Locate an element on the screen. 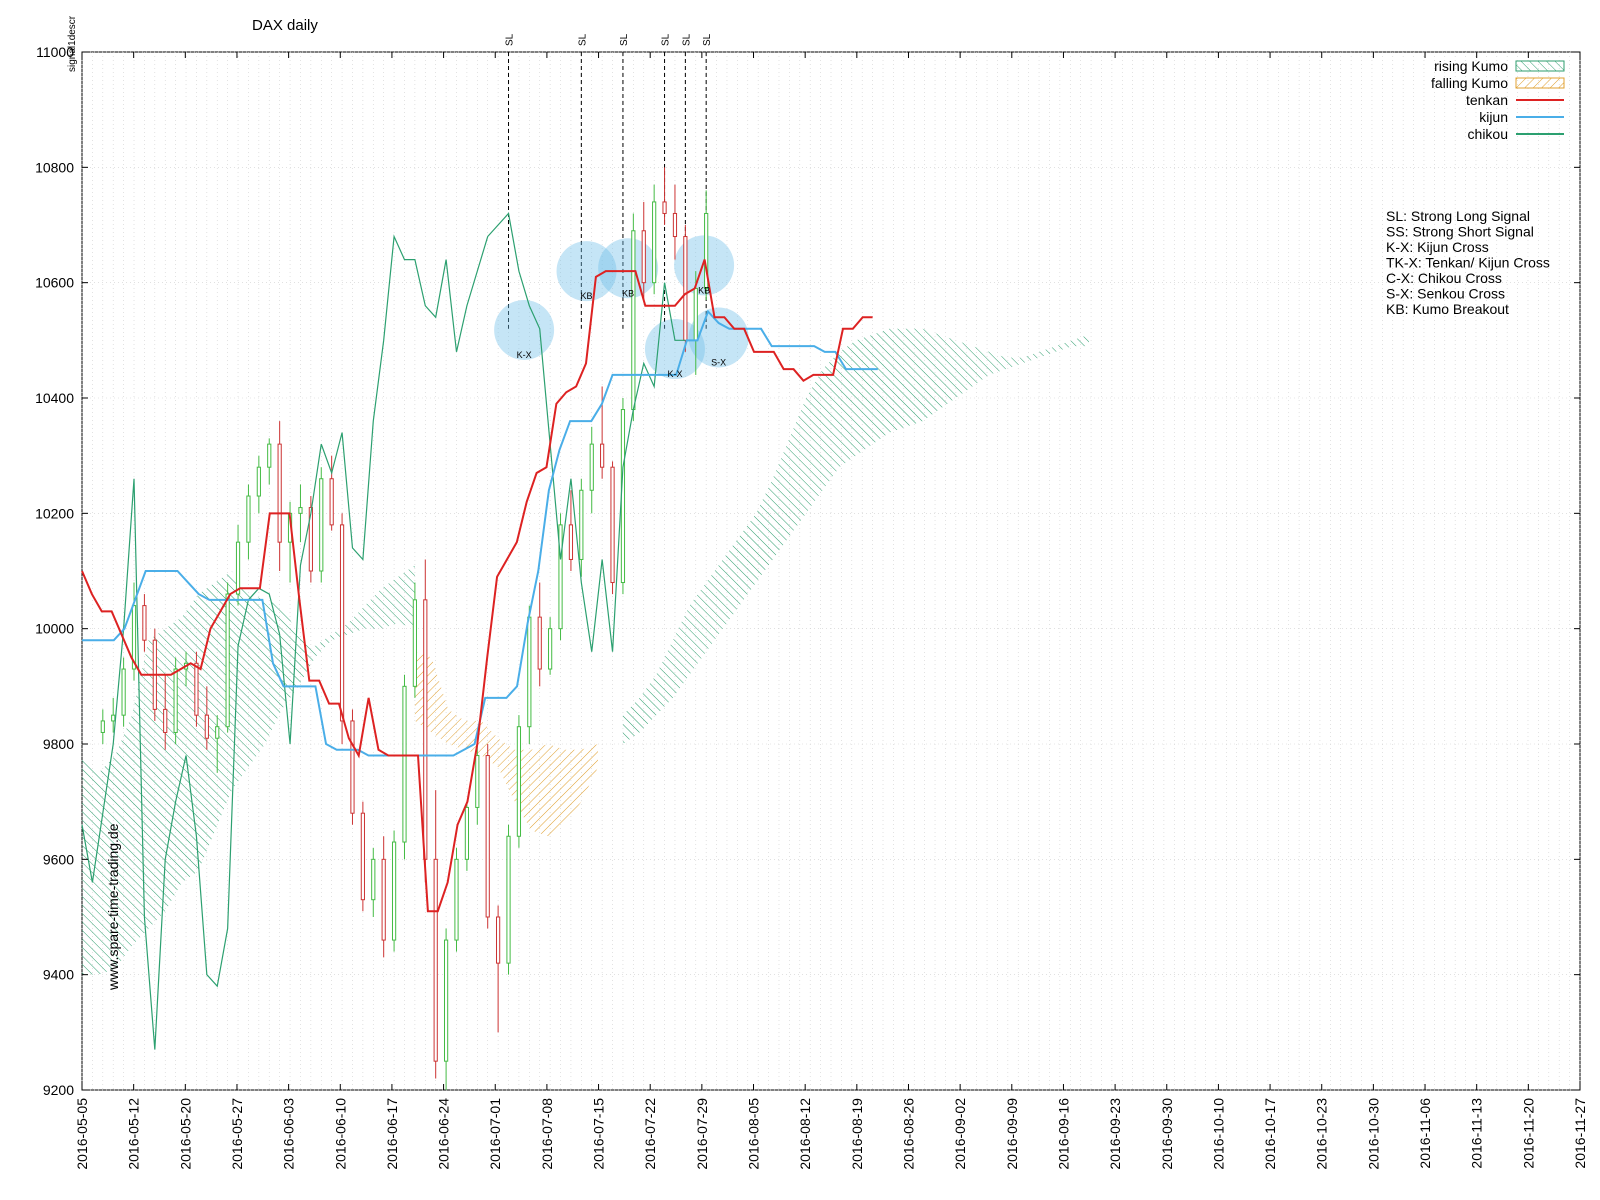 This screenshot has width=1600, height=1200. note-line: SL: Strong Long Signal is located at coordinates (1458, 216).